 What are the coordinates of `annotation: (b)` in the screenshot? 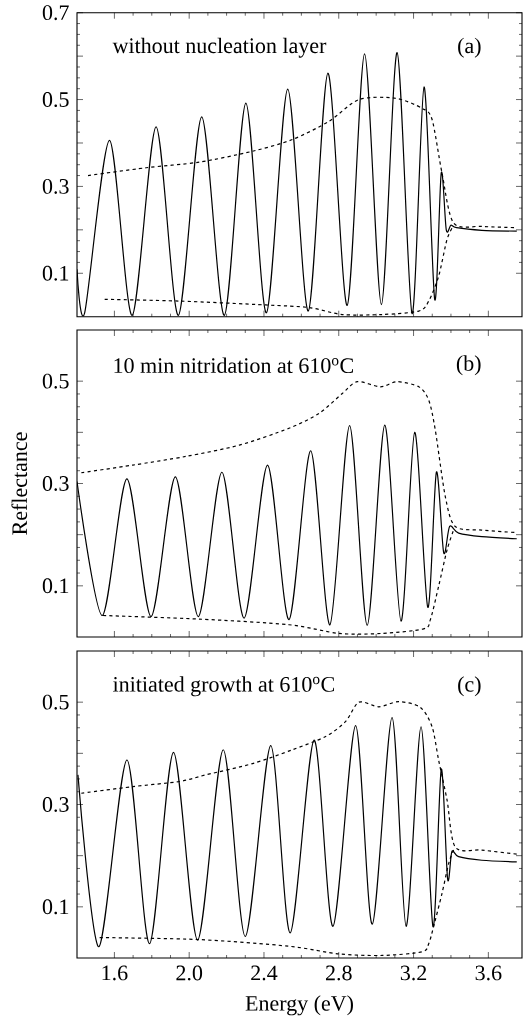 It's located at (468, 365).